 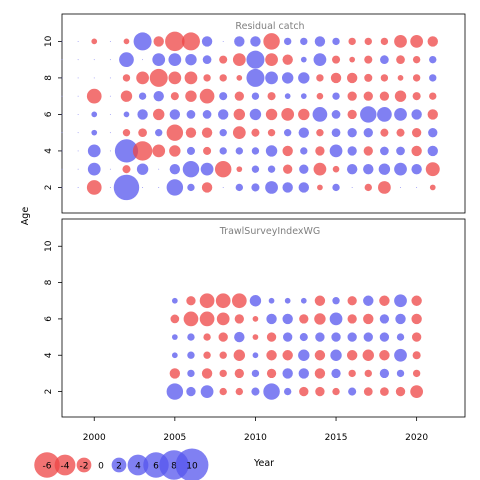 What do you see at coordinates (49, 188) in the screenshot?
I see `y-tick-label: 2` at bounding box center [49, 188].